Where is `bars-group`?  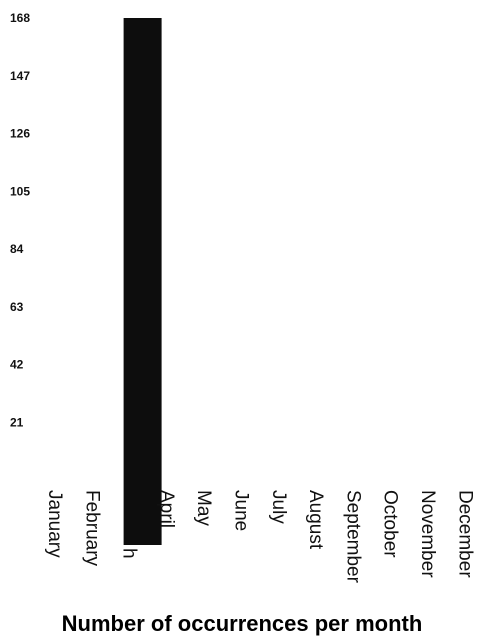 bars-group is located at coordinates (142, 281).